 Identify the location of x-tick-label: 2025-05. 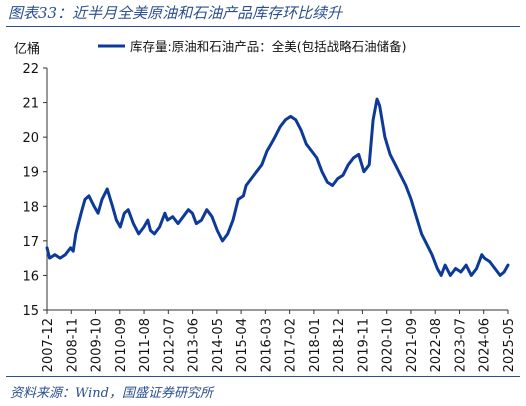
(509, 345).